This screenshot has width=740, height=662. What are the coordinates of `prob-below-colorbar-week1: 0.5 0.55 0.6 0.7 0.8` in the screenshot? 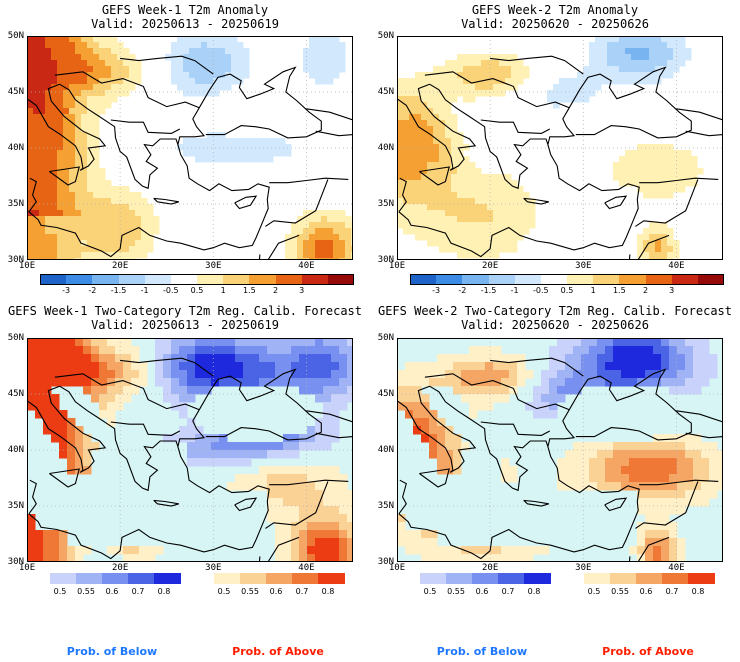 It's located at (115, 586).